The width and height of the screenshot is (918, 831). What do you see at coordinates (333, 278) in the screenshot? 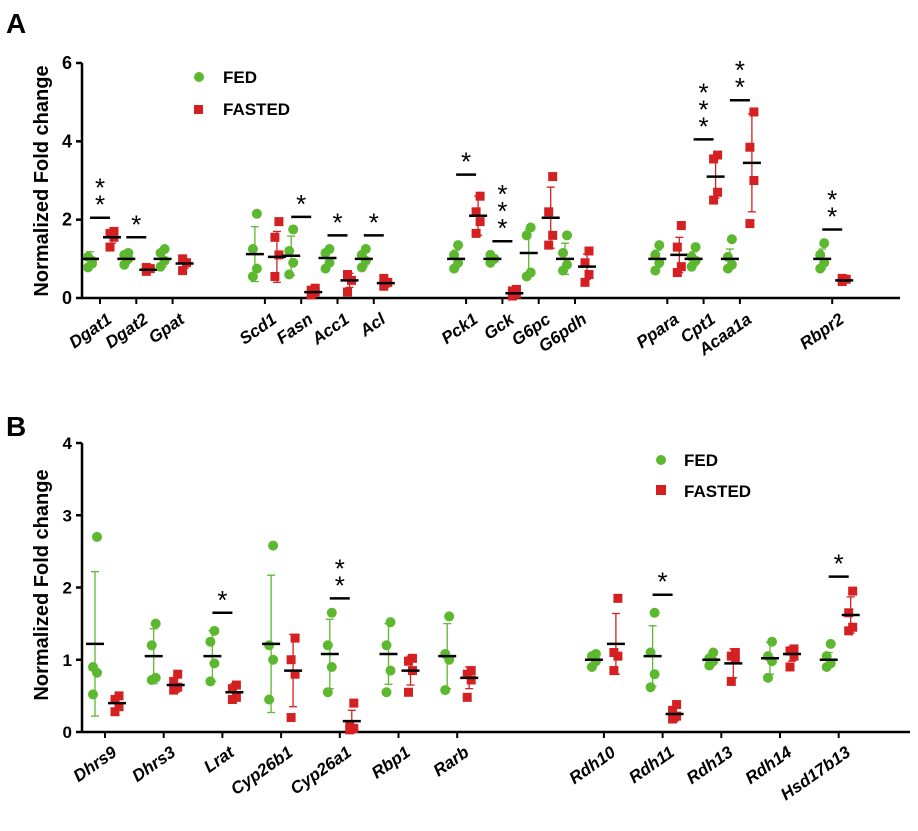
I see `panel-a-gene-acc1: Acc1 *` at bounding box center [333, 278].